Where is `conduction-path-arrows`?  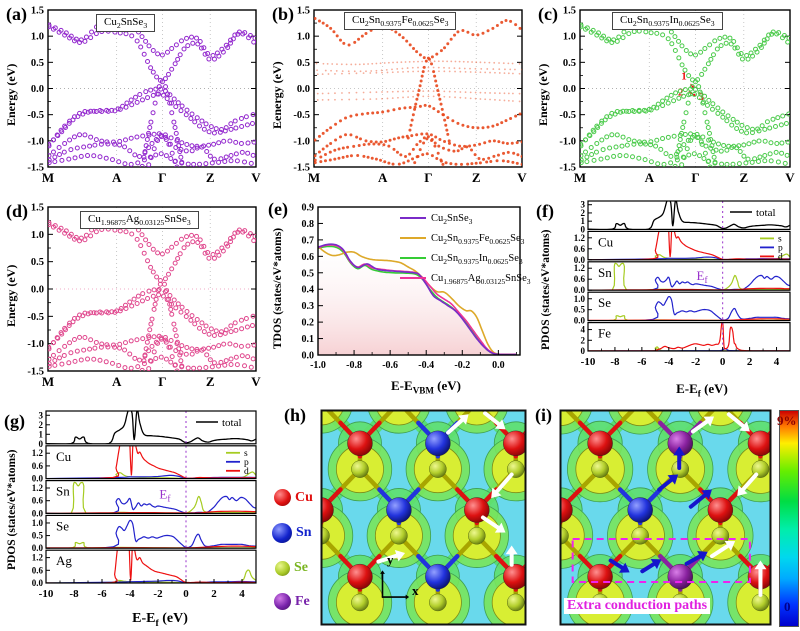 conduction-path-arrows is located at coordinates (447, 489).